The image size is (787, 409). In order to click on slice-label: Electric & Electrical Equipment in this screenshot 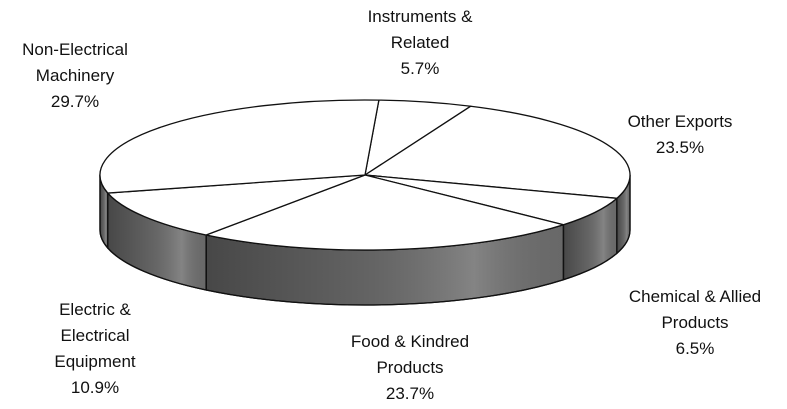, I will do `click(95, 335)`.